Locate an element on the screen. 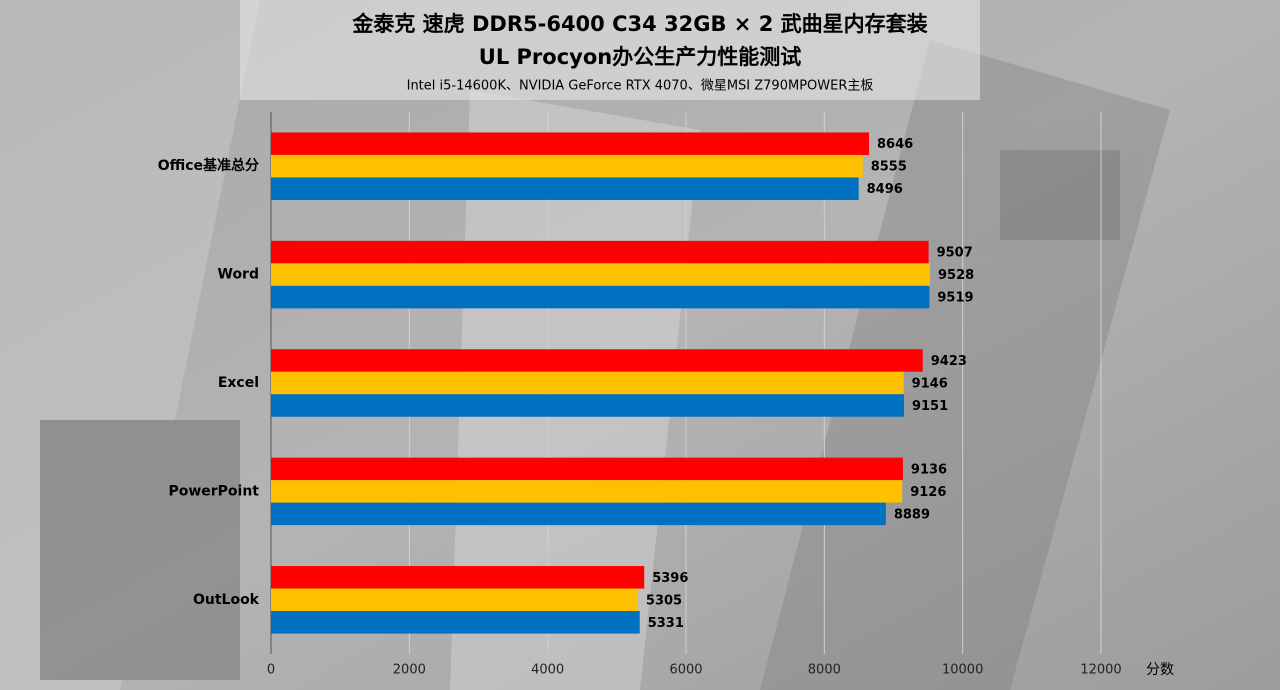 This screenshot has width=1280, height=690. chart-title: UL Procyon办公生产力性能测试 is located at coordinates (640, 57).